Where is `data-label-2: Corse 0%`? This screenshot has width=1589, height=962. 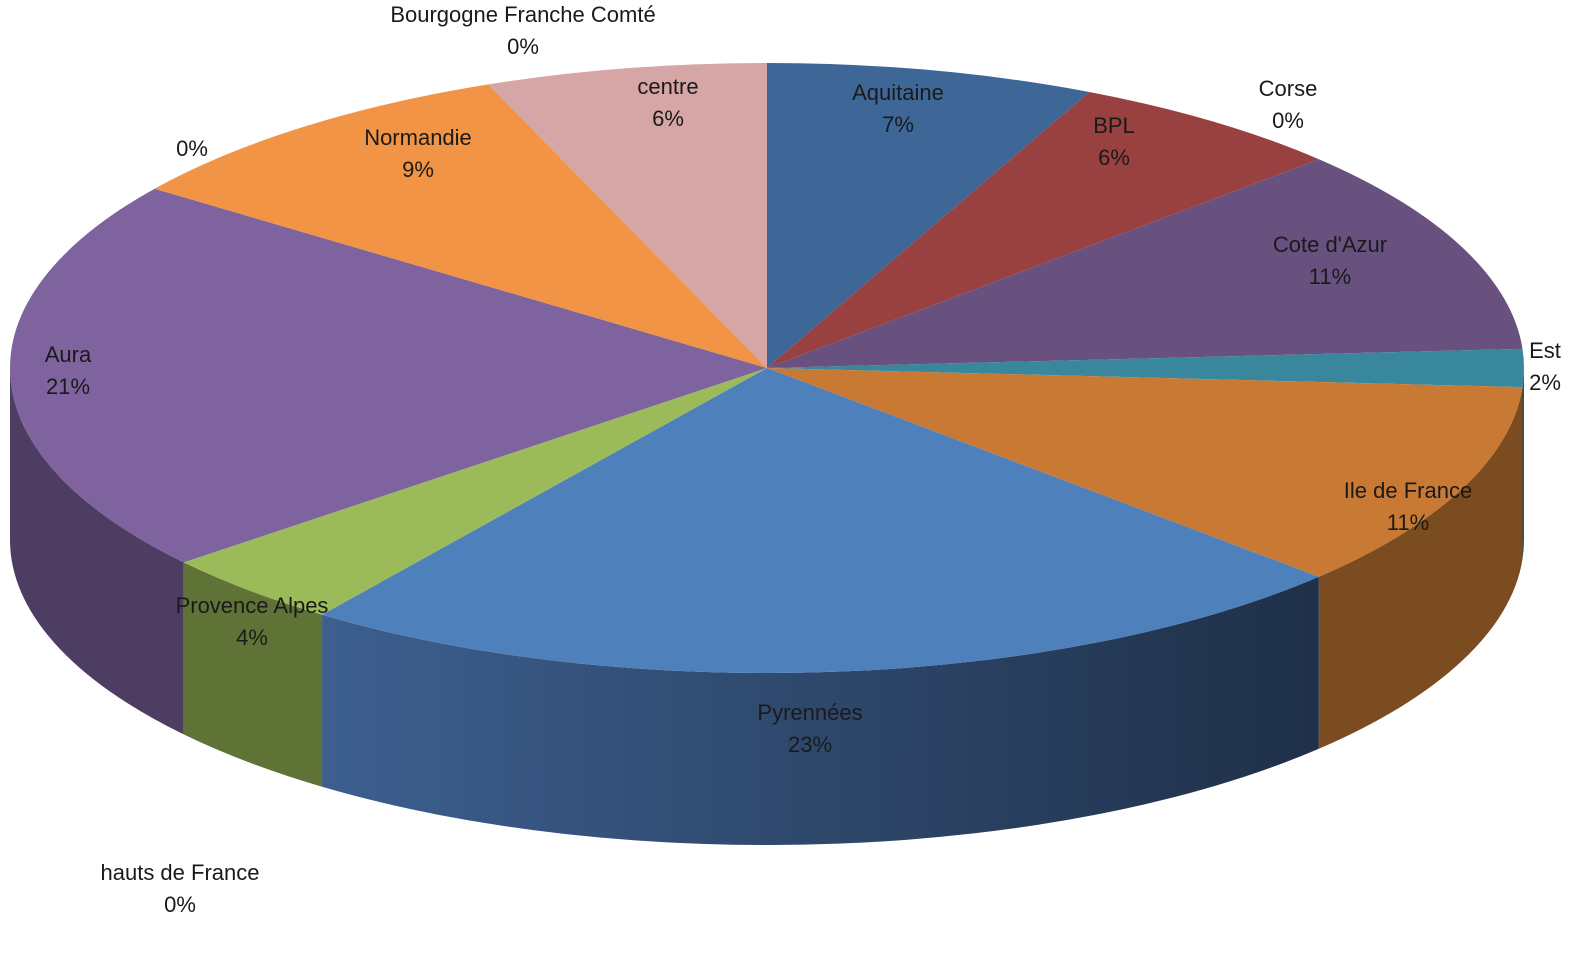 data-label-2: Corse 0% is located at coordinates (1288, 104).